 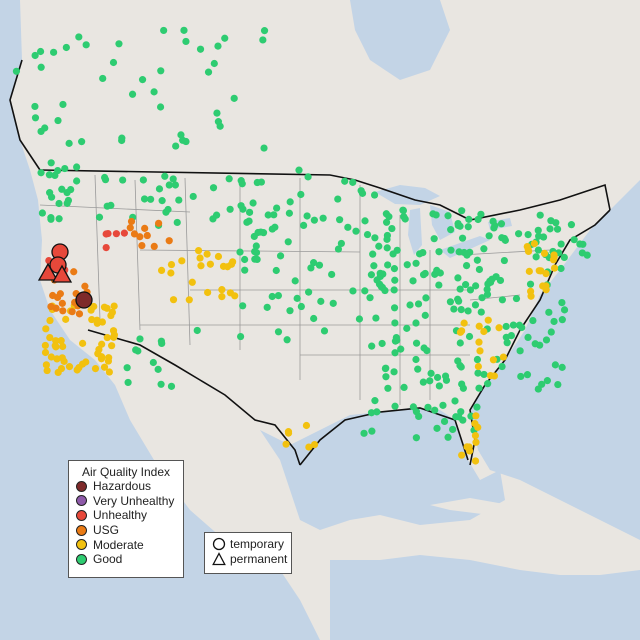 What do you see at coordinates (615, 557) in the screenshot?
I see `puerto-rico` at bounding box center [615, 557].